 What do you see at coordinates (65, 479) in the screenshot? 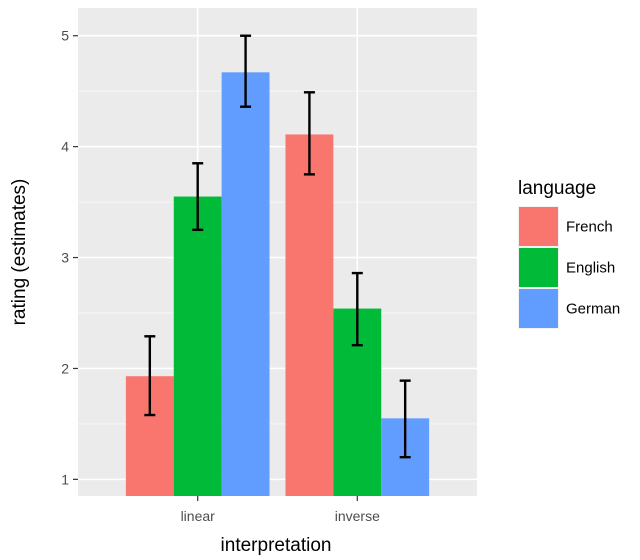
I see `y-tick-label: 1` at bounding box center [65, 479].